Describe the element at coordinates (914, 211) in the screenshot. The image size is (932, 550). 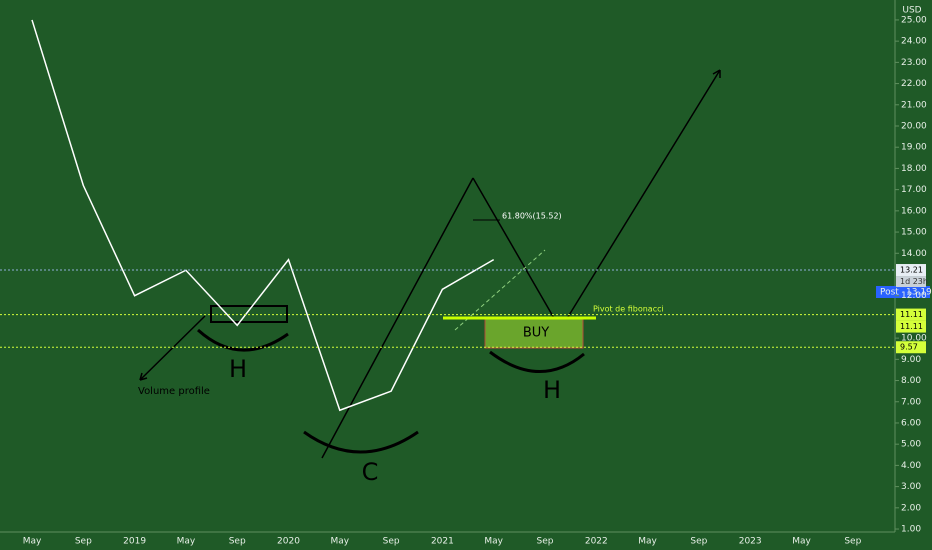
I see `y-tick-label: 16.00` at that location.